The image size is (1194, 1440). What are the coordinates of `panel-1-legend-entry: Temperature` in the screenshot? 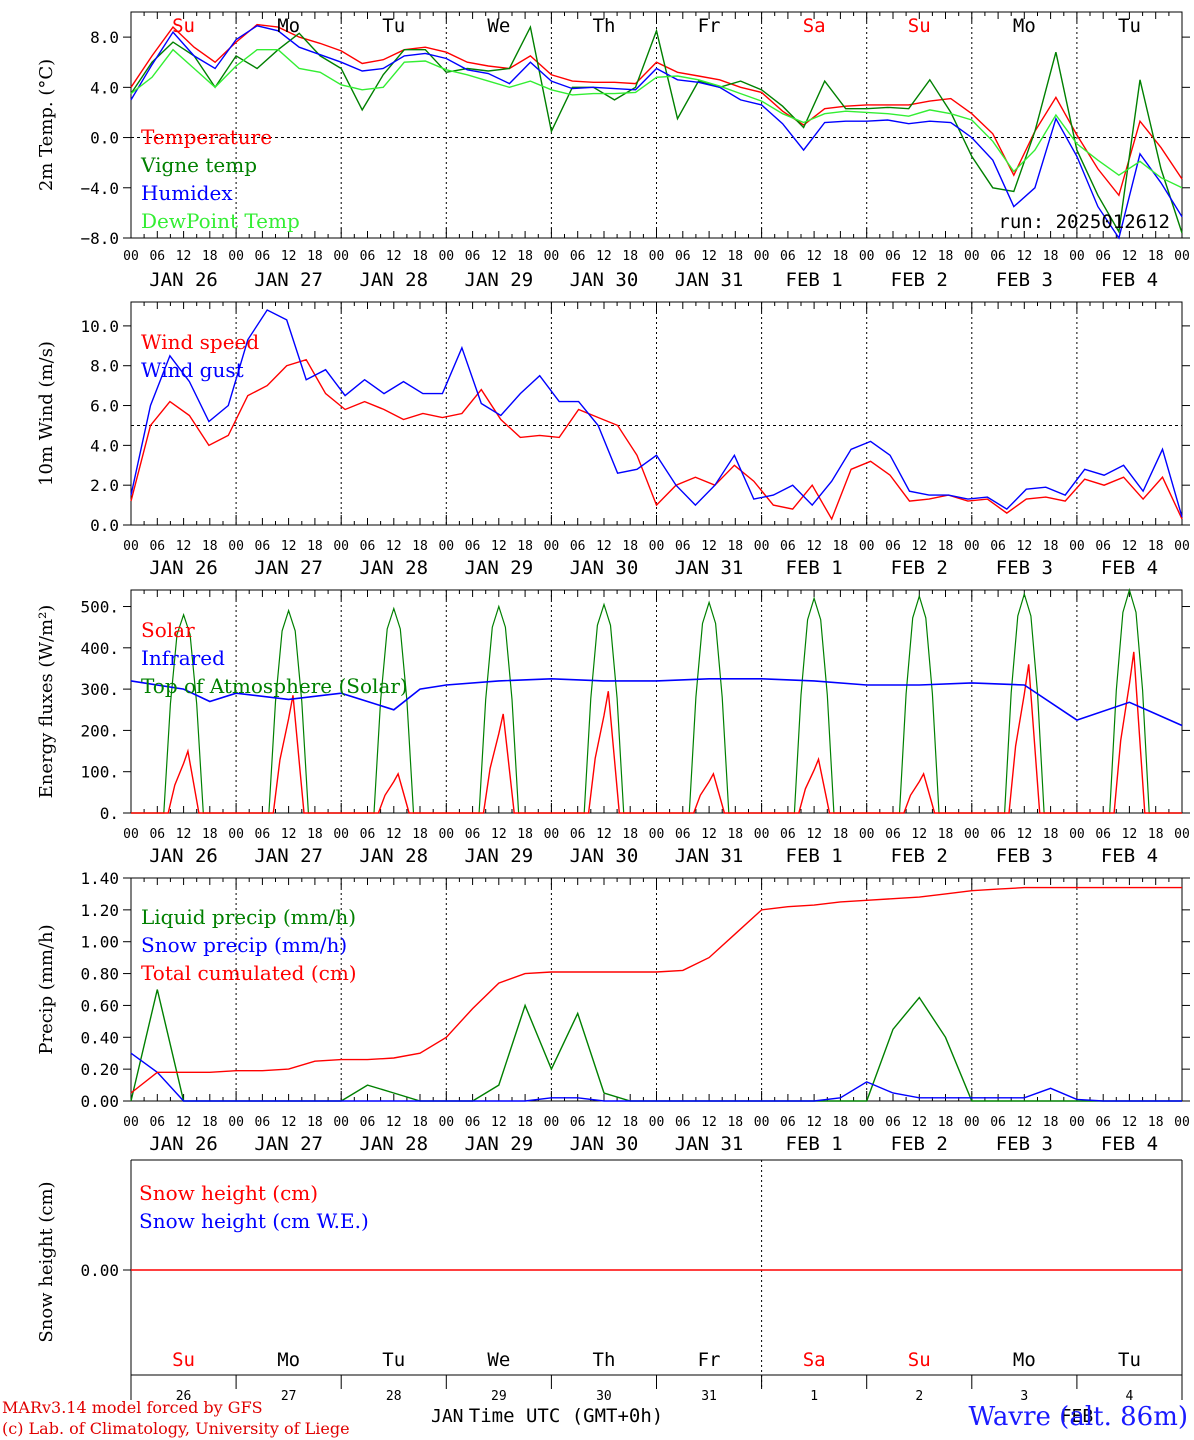 It's located at (206, 137).